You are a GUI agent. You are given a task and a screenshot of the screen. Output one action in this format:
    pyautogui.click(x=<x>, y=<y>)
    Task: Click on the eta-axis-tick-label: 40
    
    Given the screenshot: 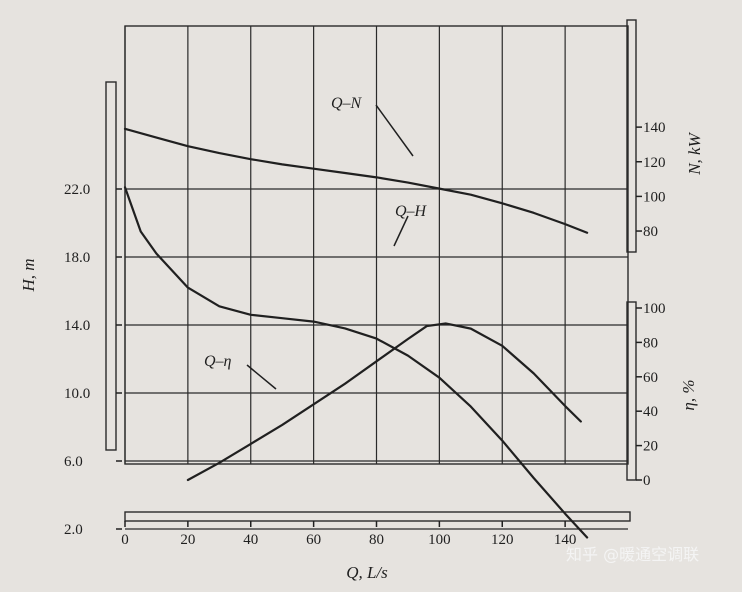 What is the action you would take?
    pyautogui.click(x=650, y=412)
    